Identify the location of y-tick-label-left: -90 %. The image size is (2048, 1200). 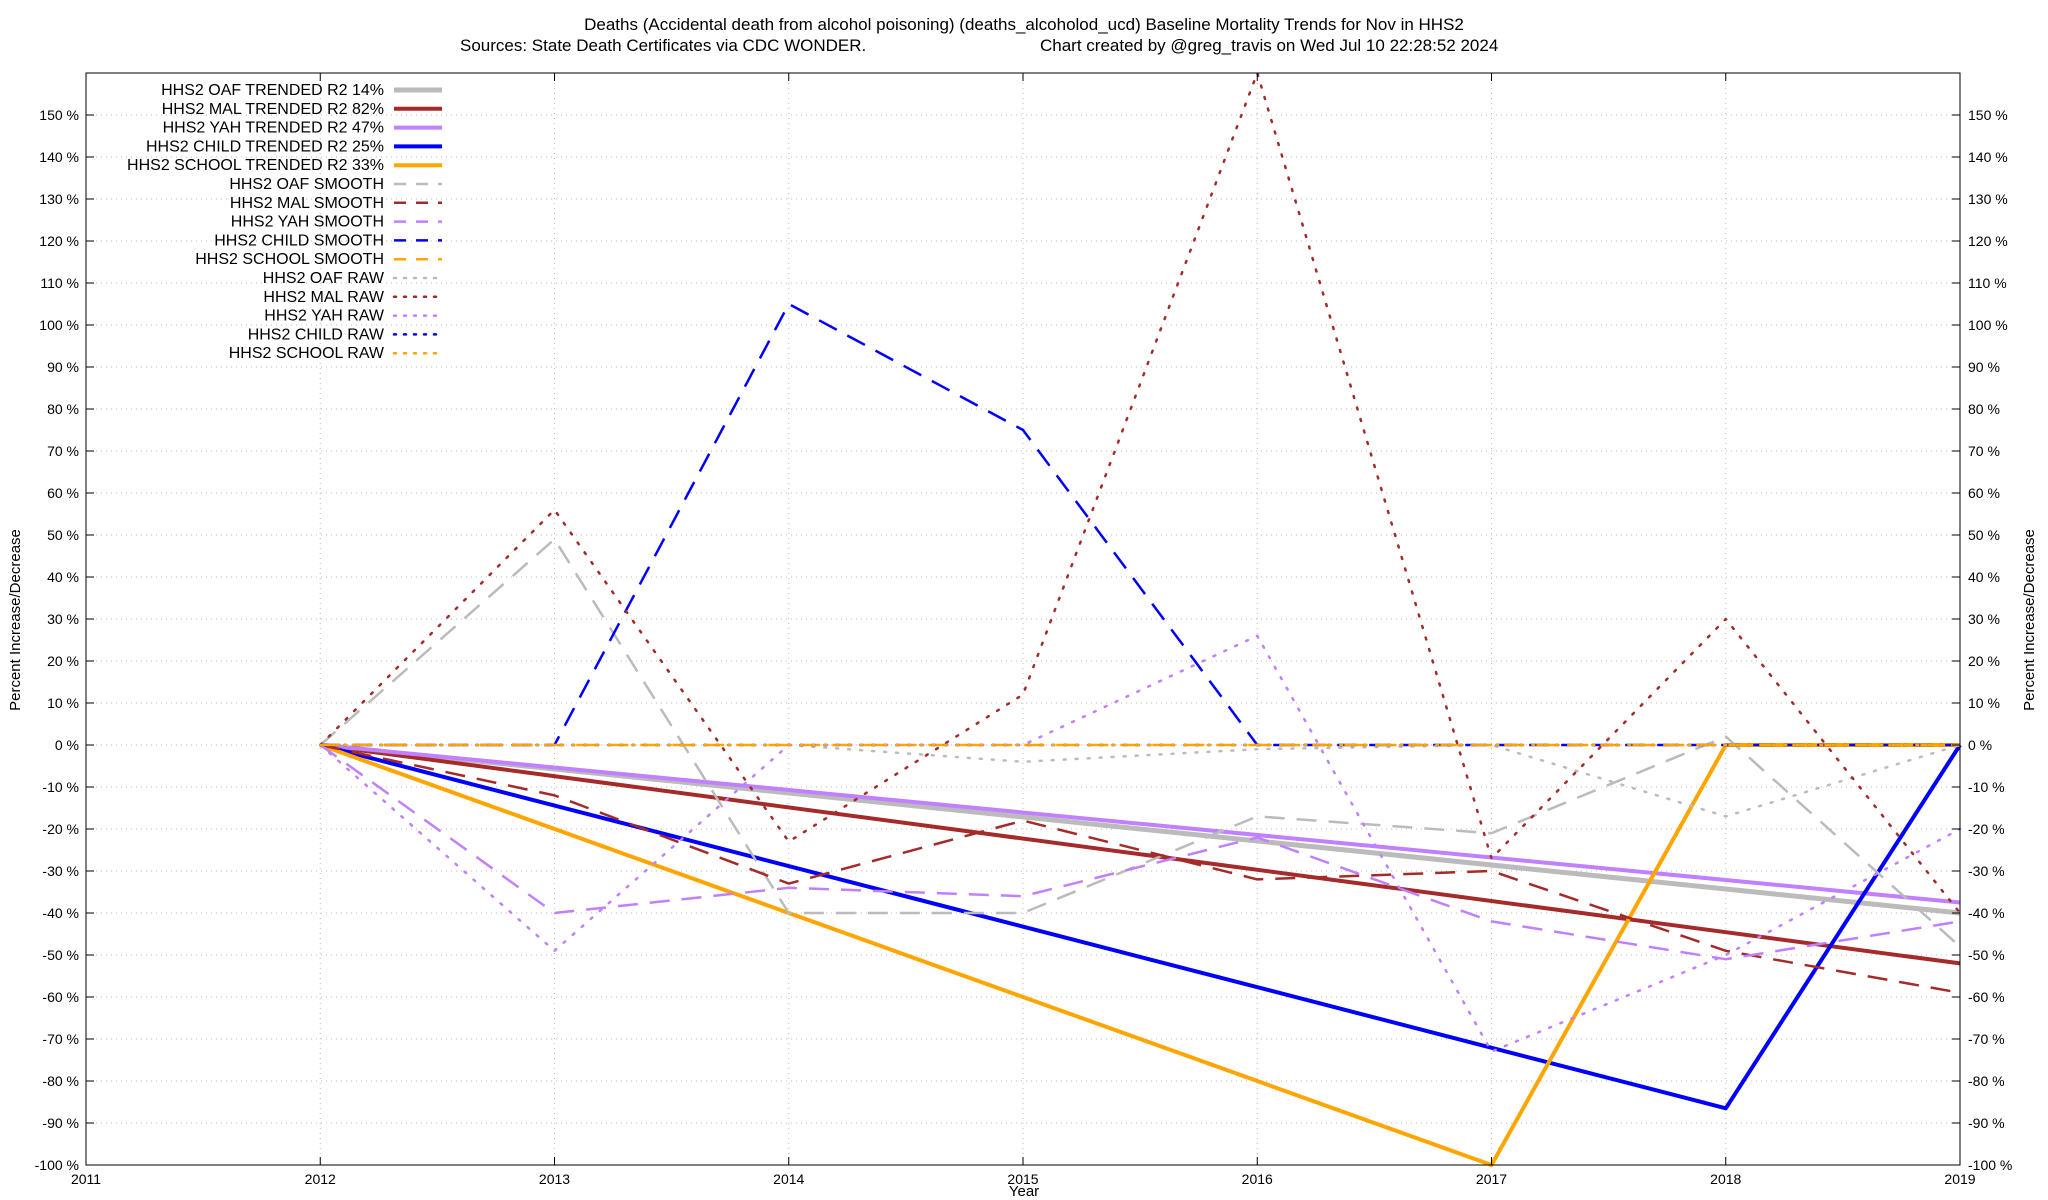
(60, 1123).